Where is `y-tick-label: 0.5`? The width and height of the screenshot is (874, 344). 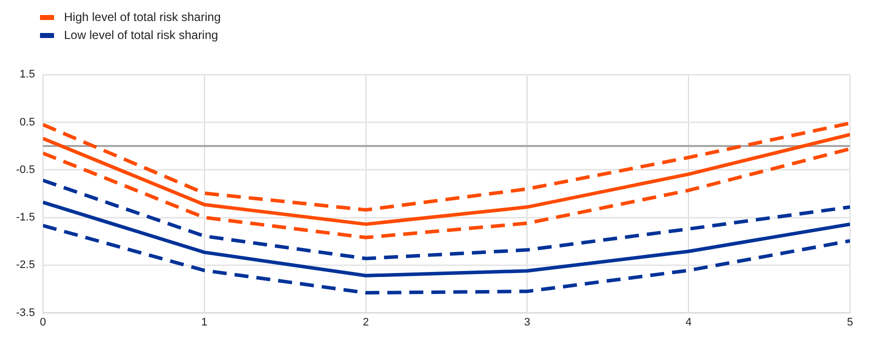
y-tick-label: 0.5 is located at coordinates (27, 122).